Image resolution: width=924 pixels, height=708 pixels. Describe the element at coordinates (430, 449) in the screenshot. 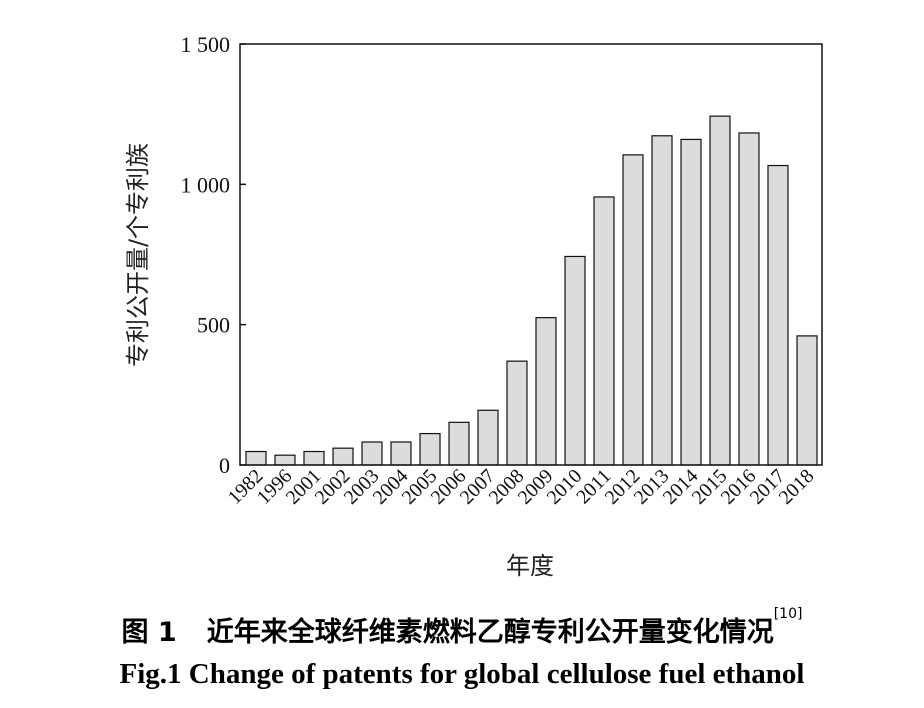

I see `bar-2005` at that location.